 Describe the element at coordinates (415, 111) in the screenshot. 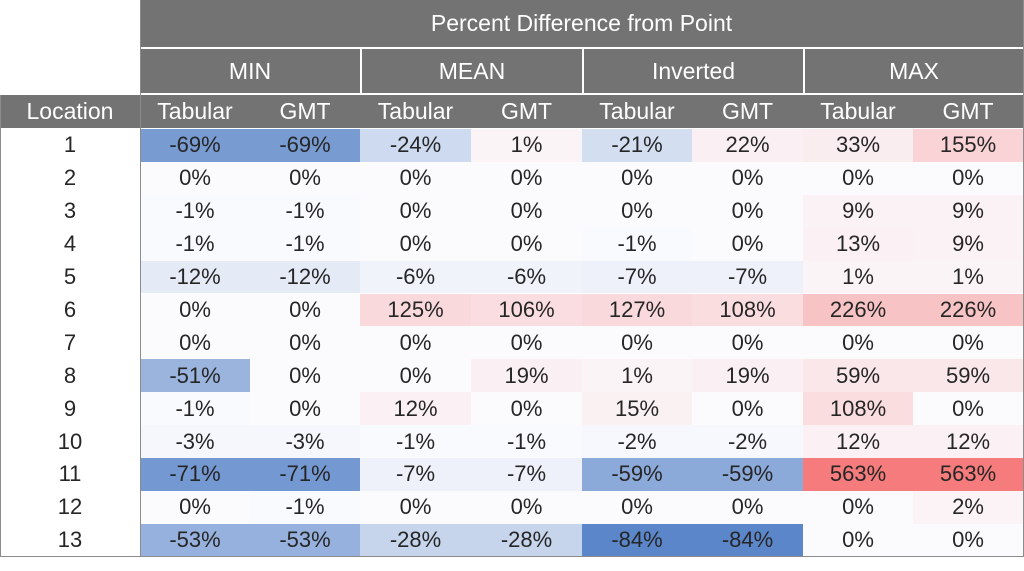

I see `sub-header-mean-tabular: Tabular` at that location.